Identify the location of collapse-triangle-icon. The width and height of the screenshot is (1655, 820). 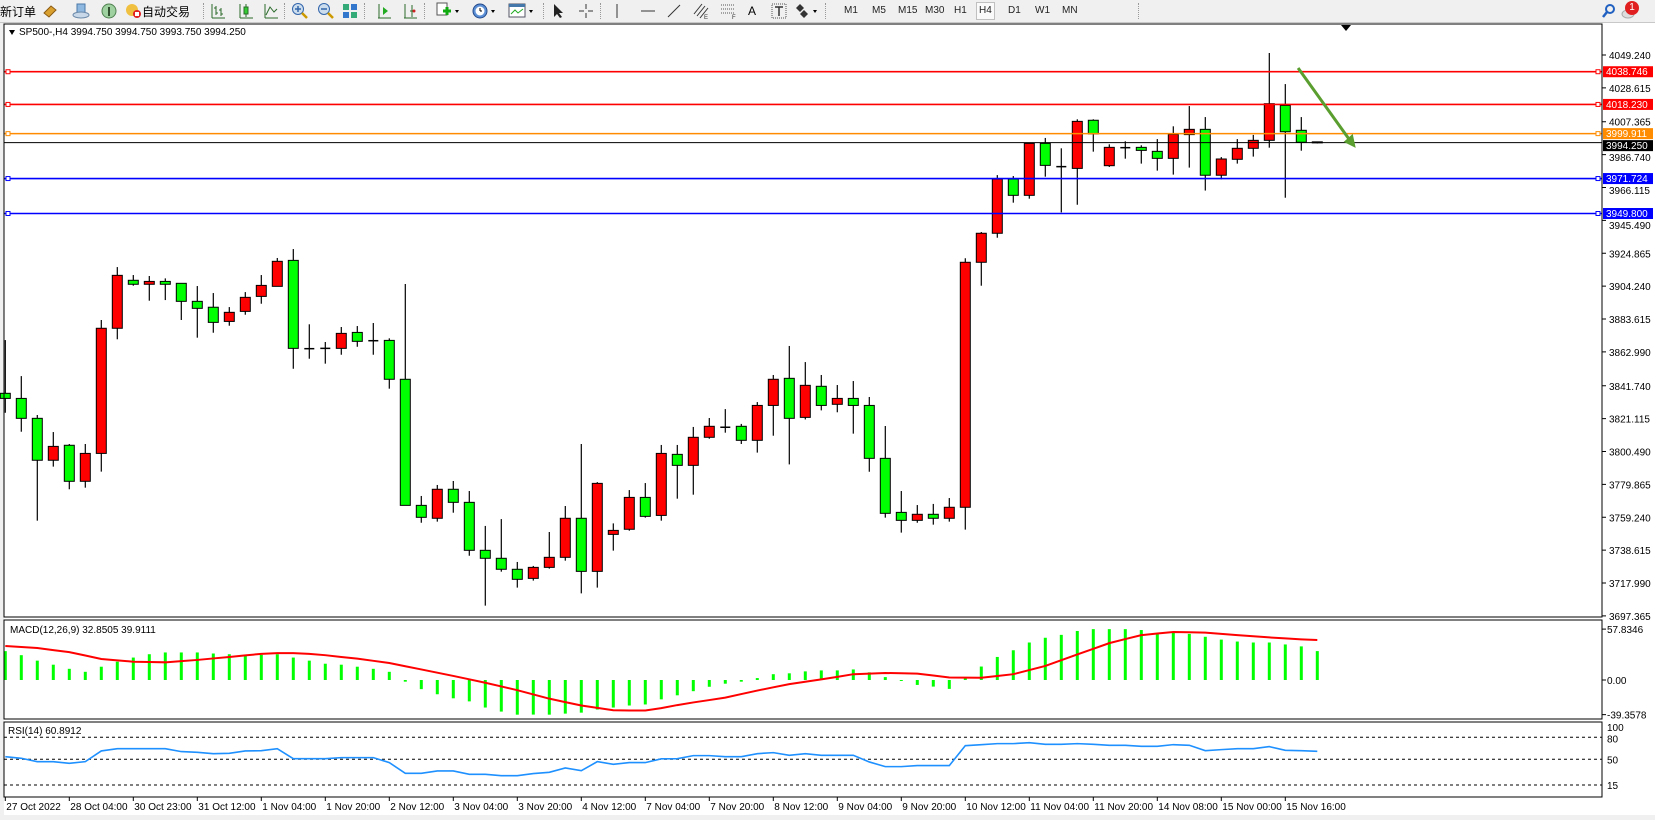
(12, 32).